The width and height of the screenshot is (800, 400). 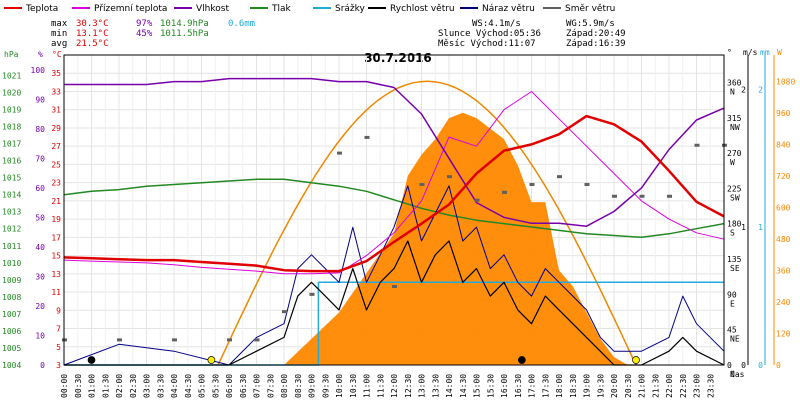 I want to click on temperature-tick-label: 15, so click(x=56, y=256).